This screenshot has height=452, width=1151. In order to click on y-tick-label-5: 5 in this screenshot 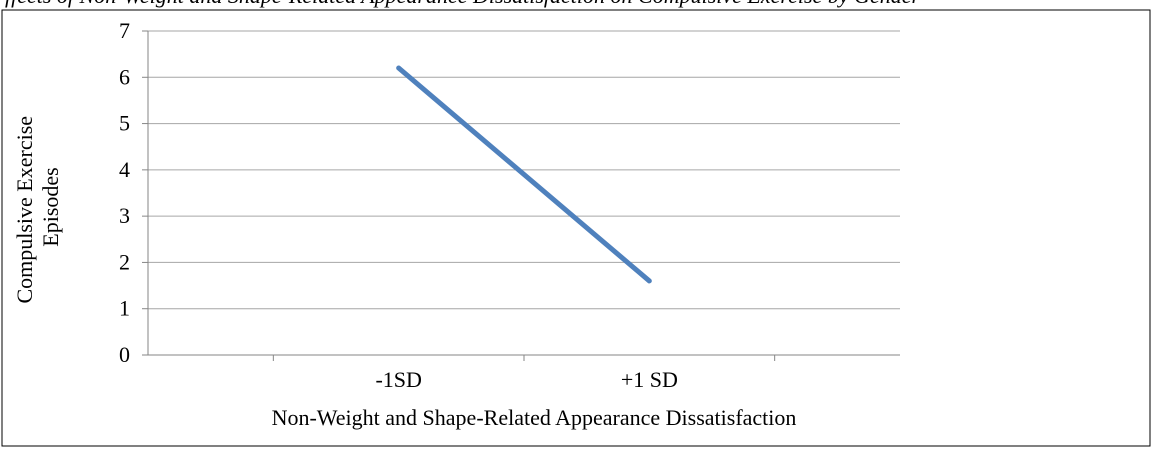, I will do `click(124, 123)`.